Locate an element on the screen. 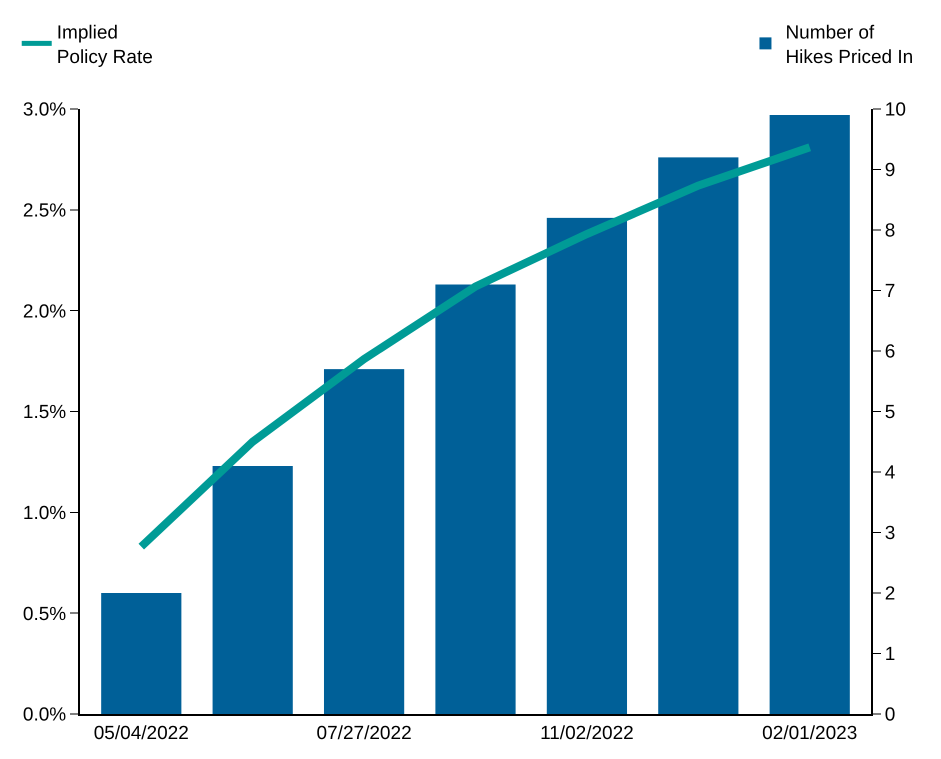 The width and height of the screenshot is (941, 759). y2-tick-label: 7 is located at coordinates (890, 291).